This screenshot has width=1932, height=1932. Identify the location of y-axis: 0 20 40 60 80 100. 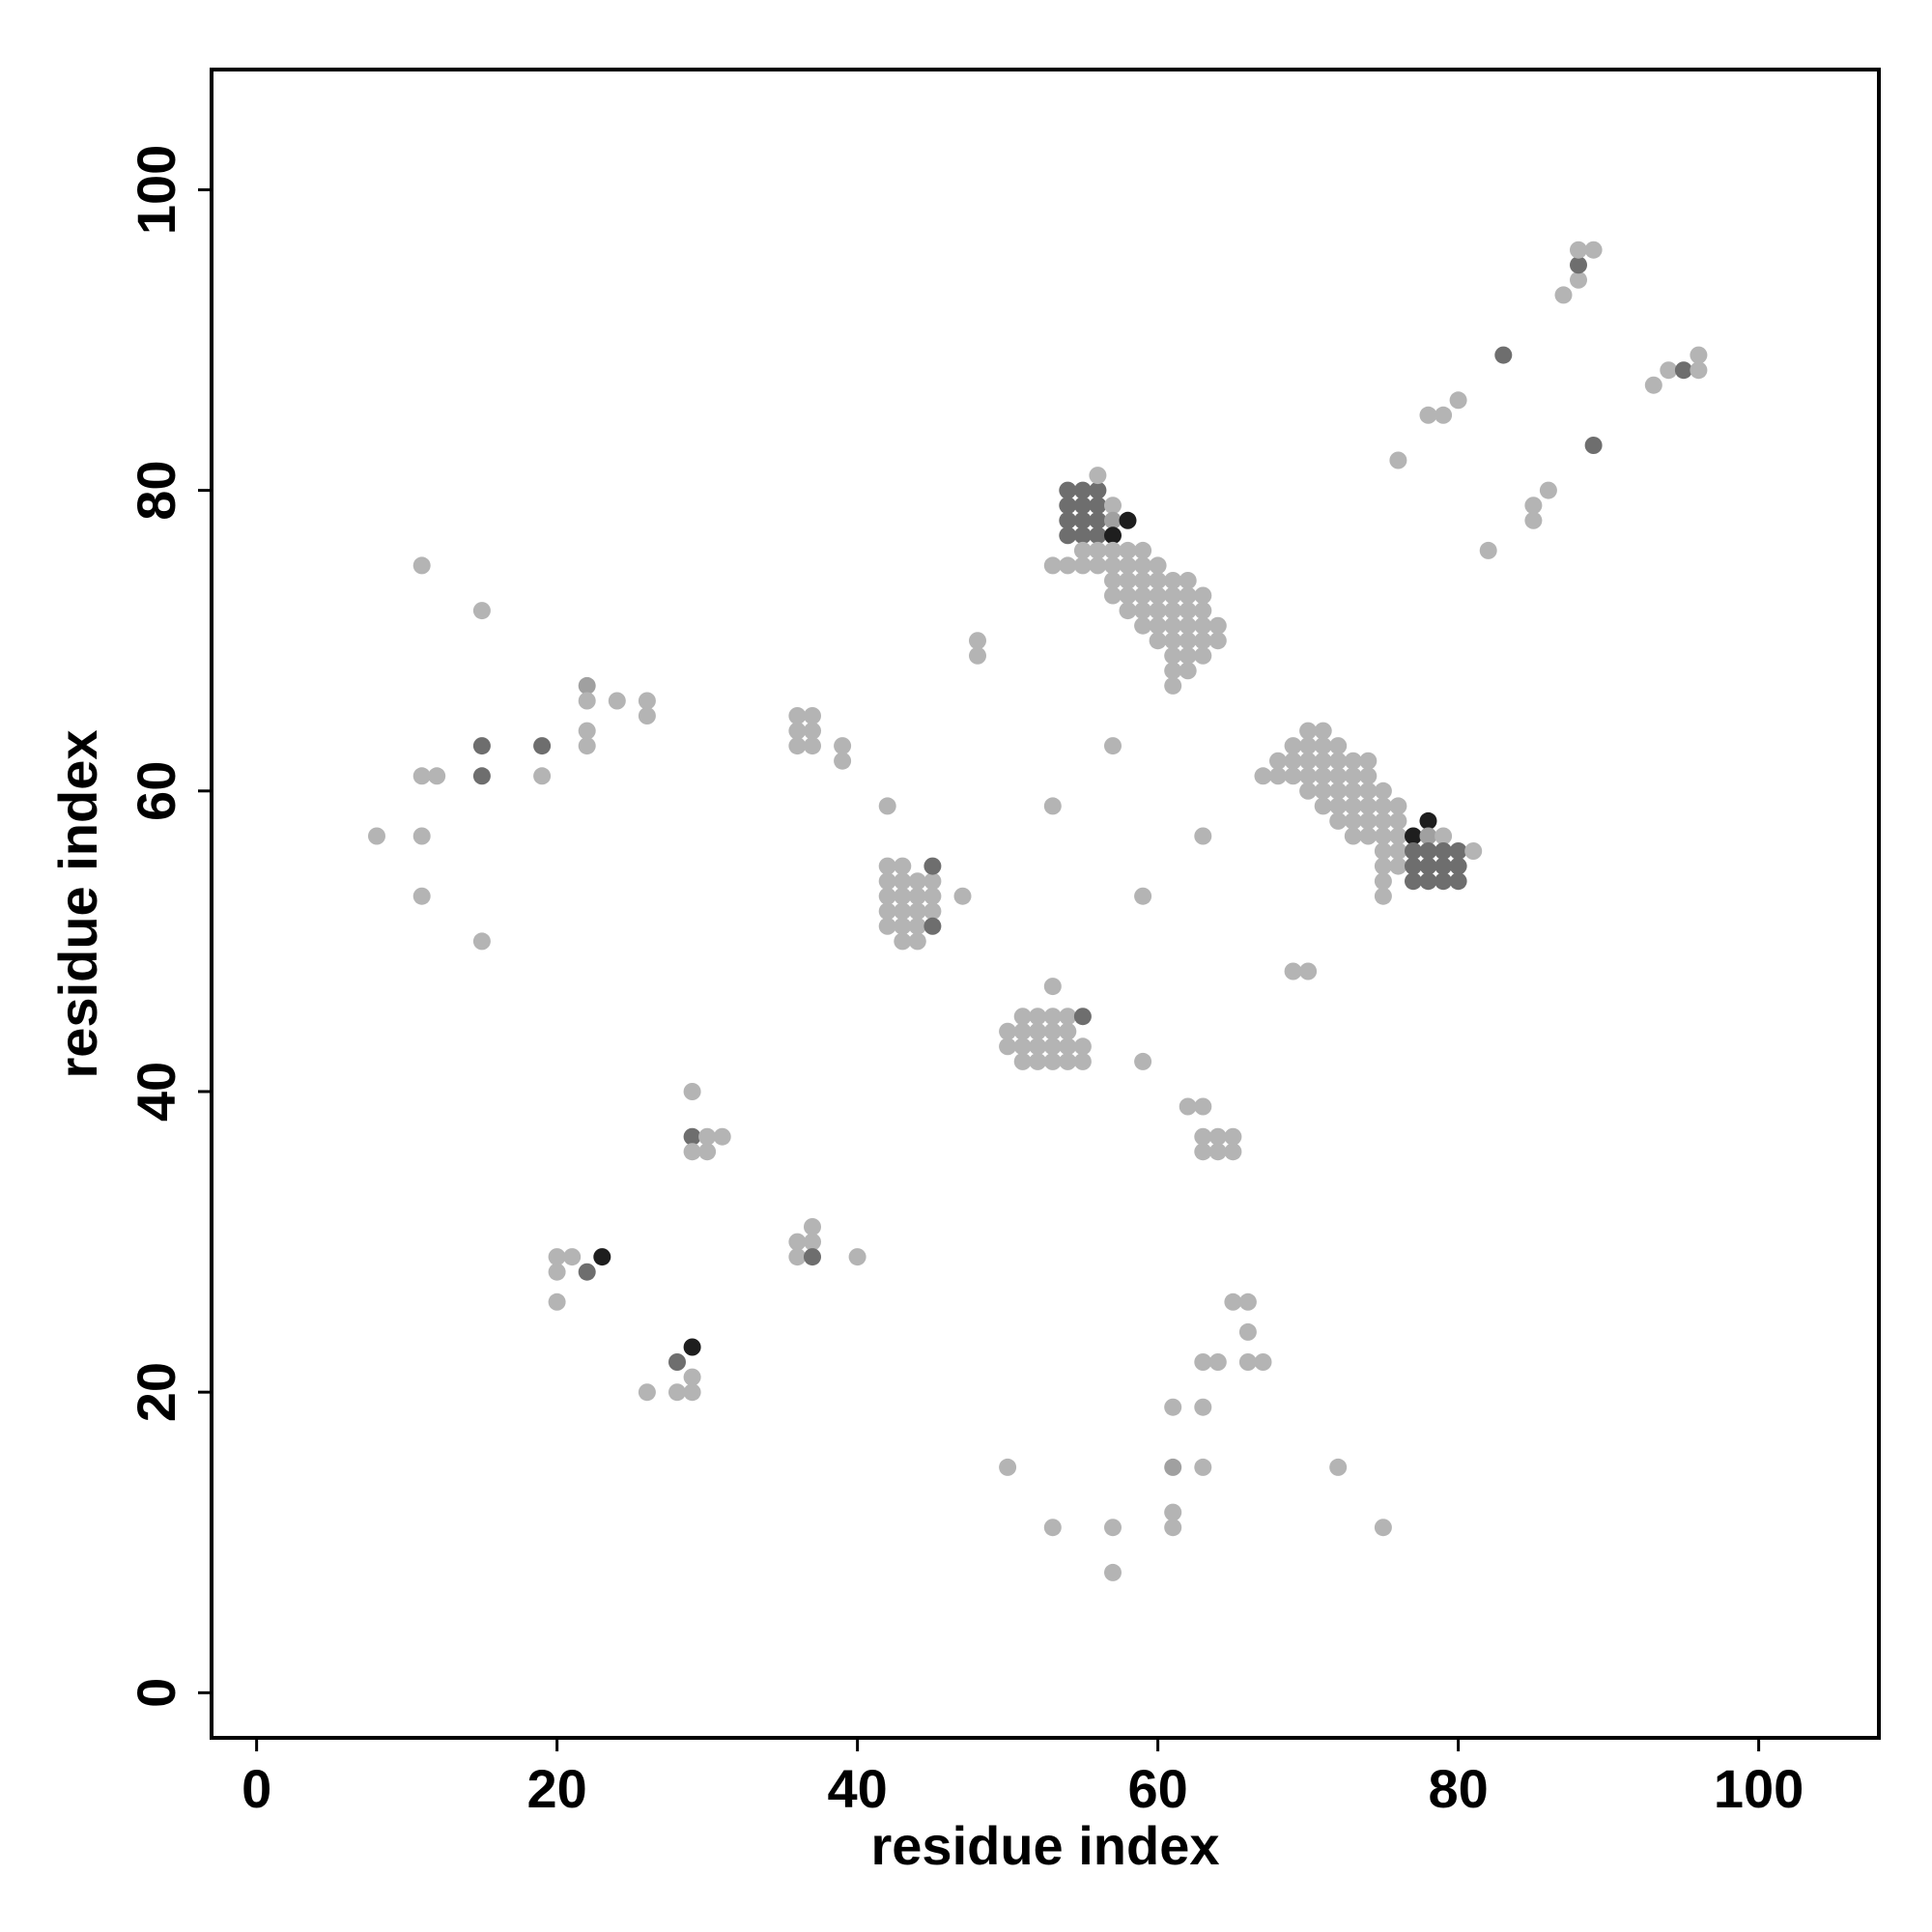
(169, 926).